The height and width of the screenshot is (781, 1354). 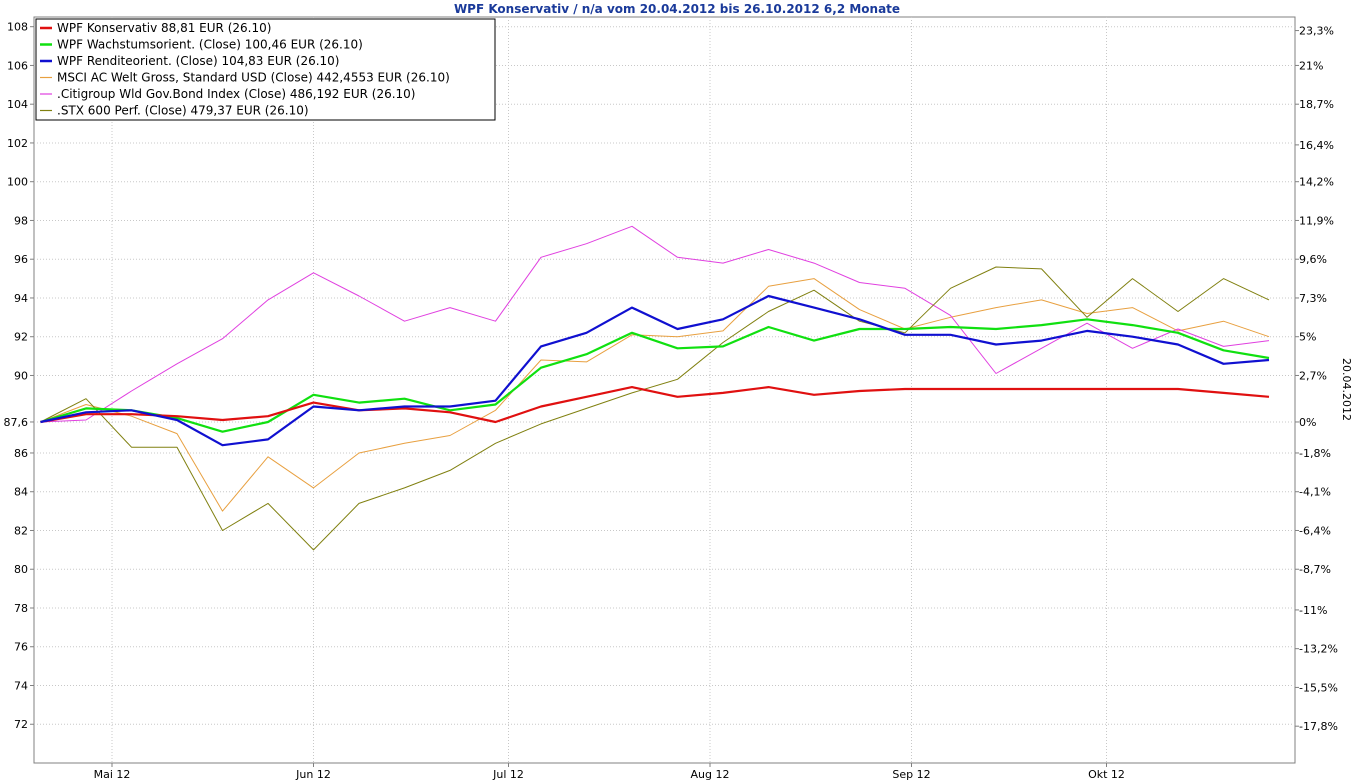 I want to click on y-tick-label: 86, so click(x=21, y=453).